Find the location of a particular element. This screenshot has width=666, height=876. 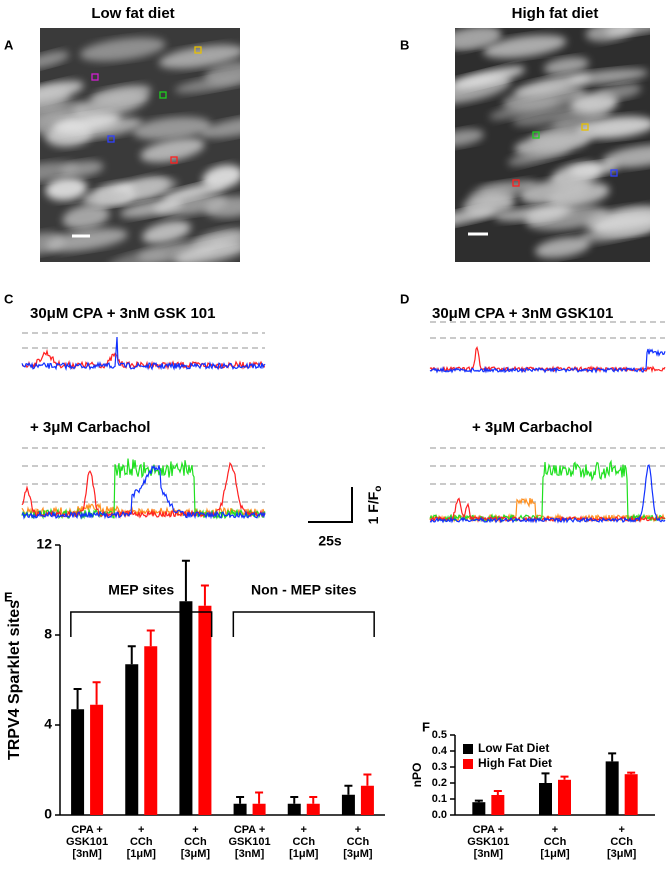

legend-label: High Fat Diet is located at coordinates (515, 763).